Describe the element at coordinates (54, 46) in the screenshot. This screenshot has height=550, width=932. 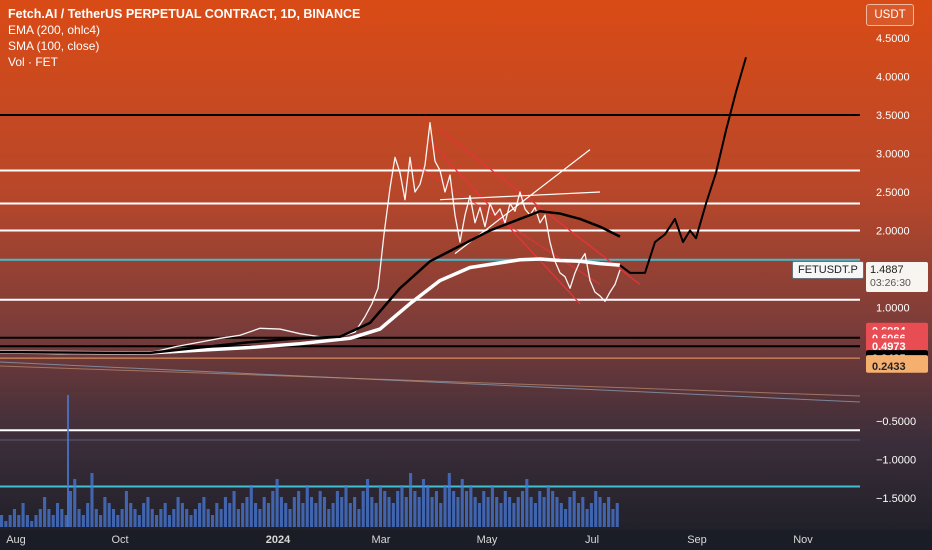
I see `legend-sma: SMA (100, close)` at that location.